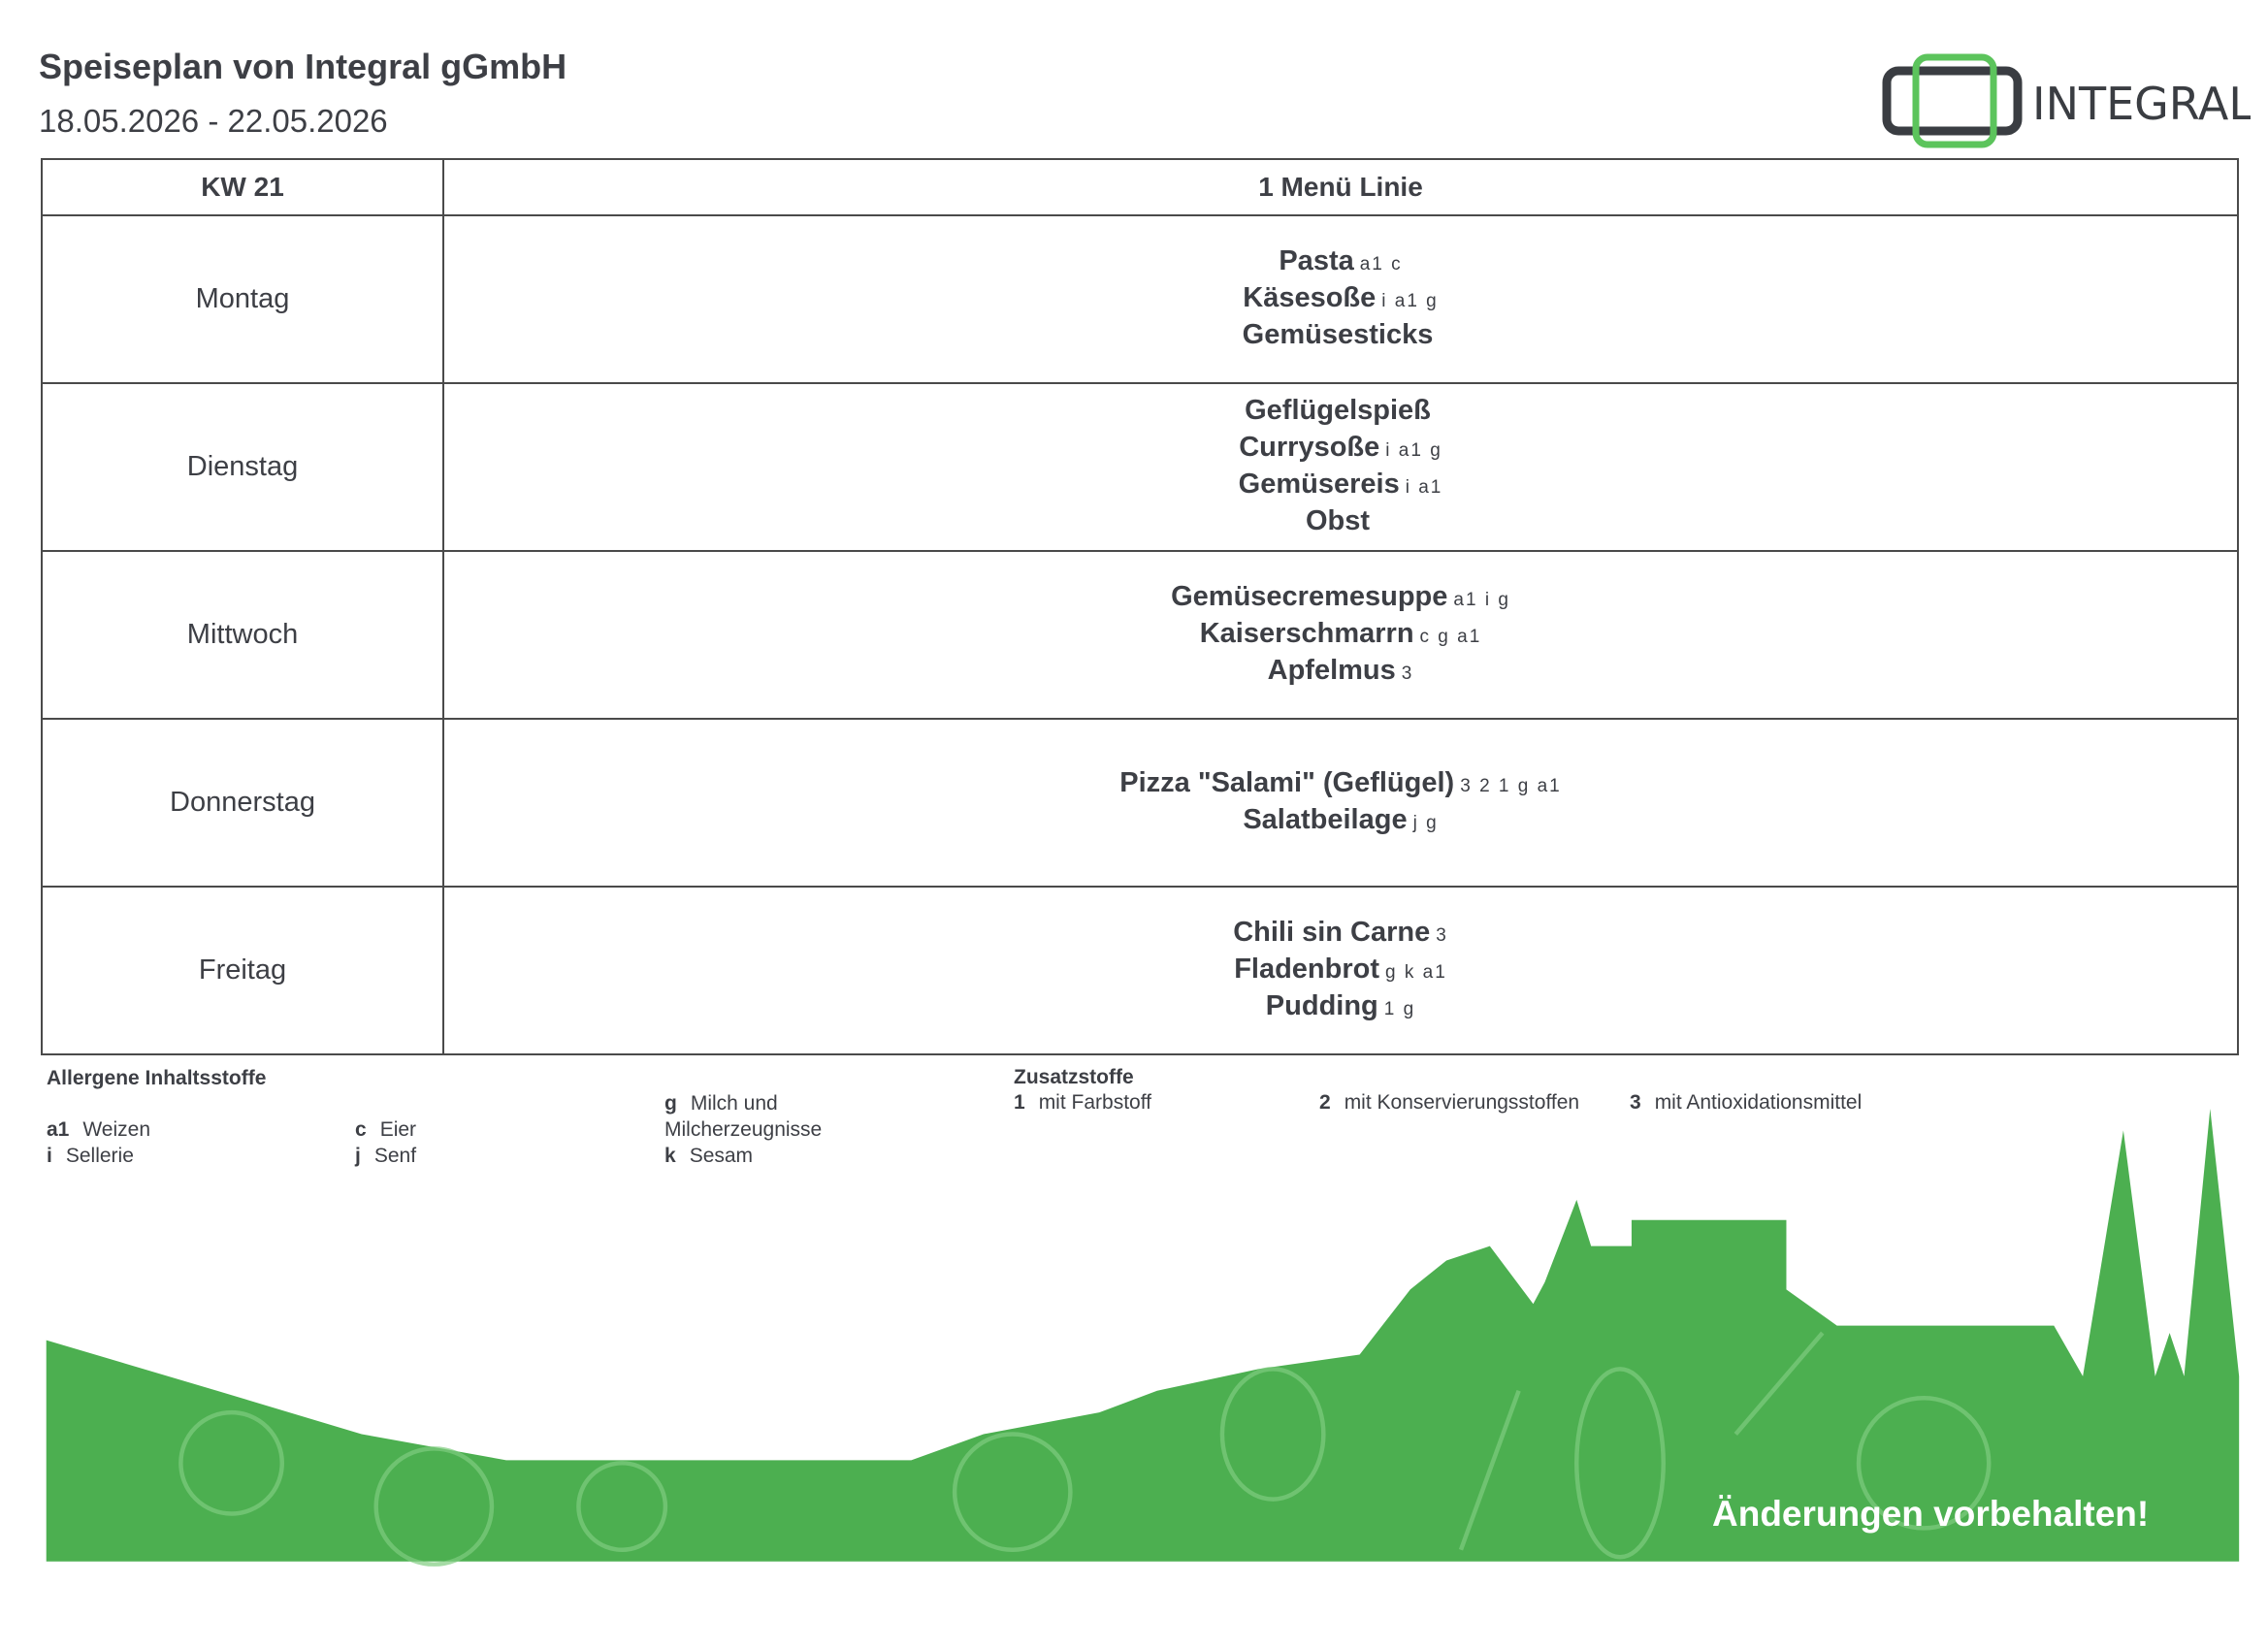 Image resolution: width=2268 pixels, height=1649 pixels. I want to click on dish: Gemüsesticks, so click(1340, 336).